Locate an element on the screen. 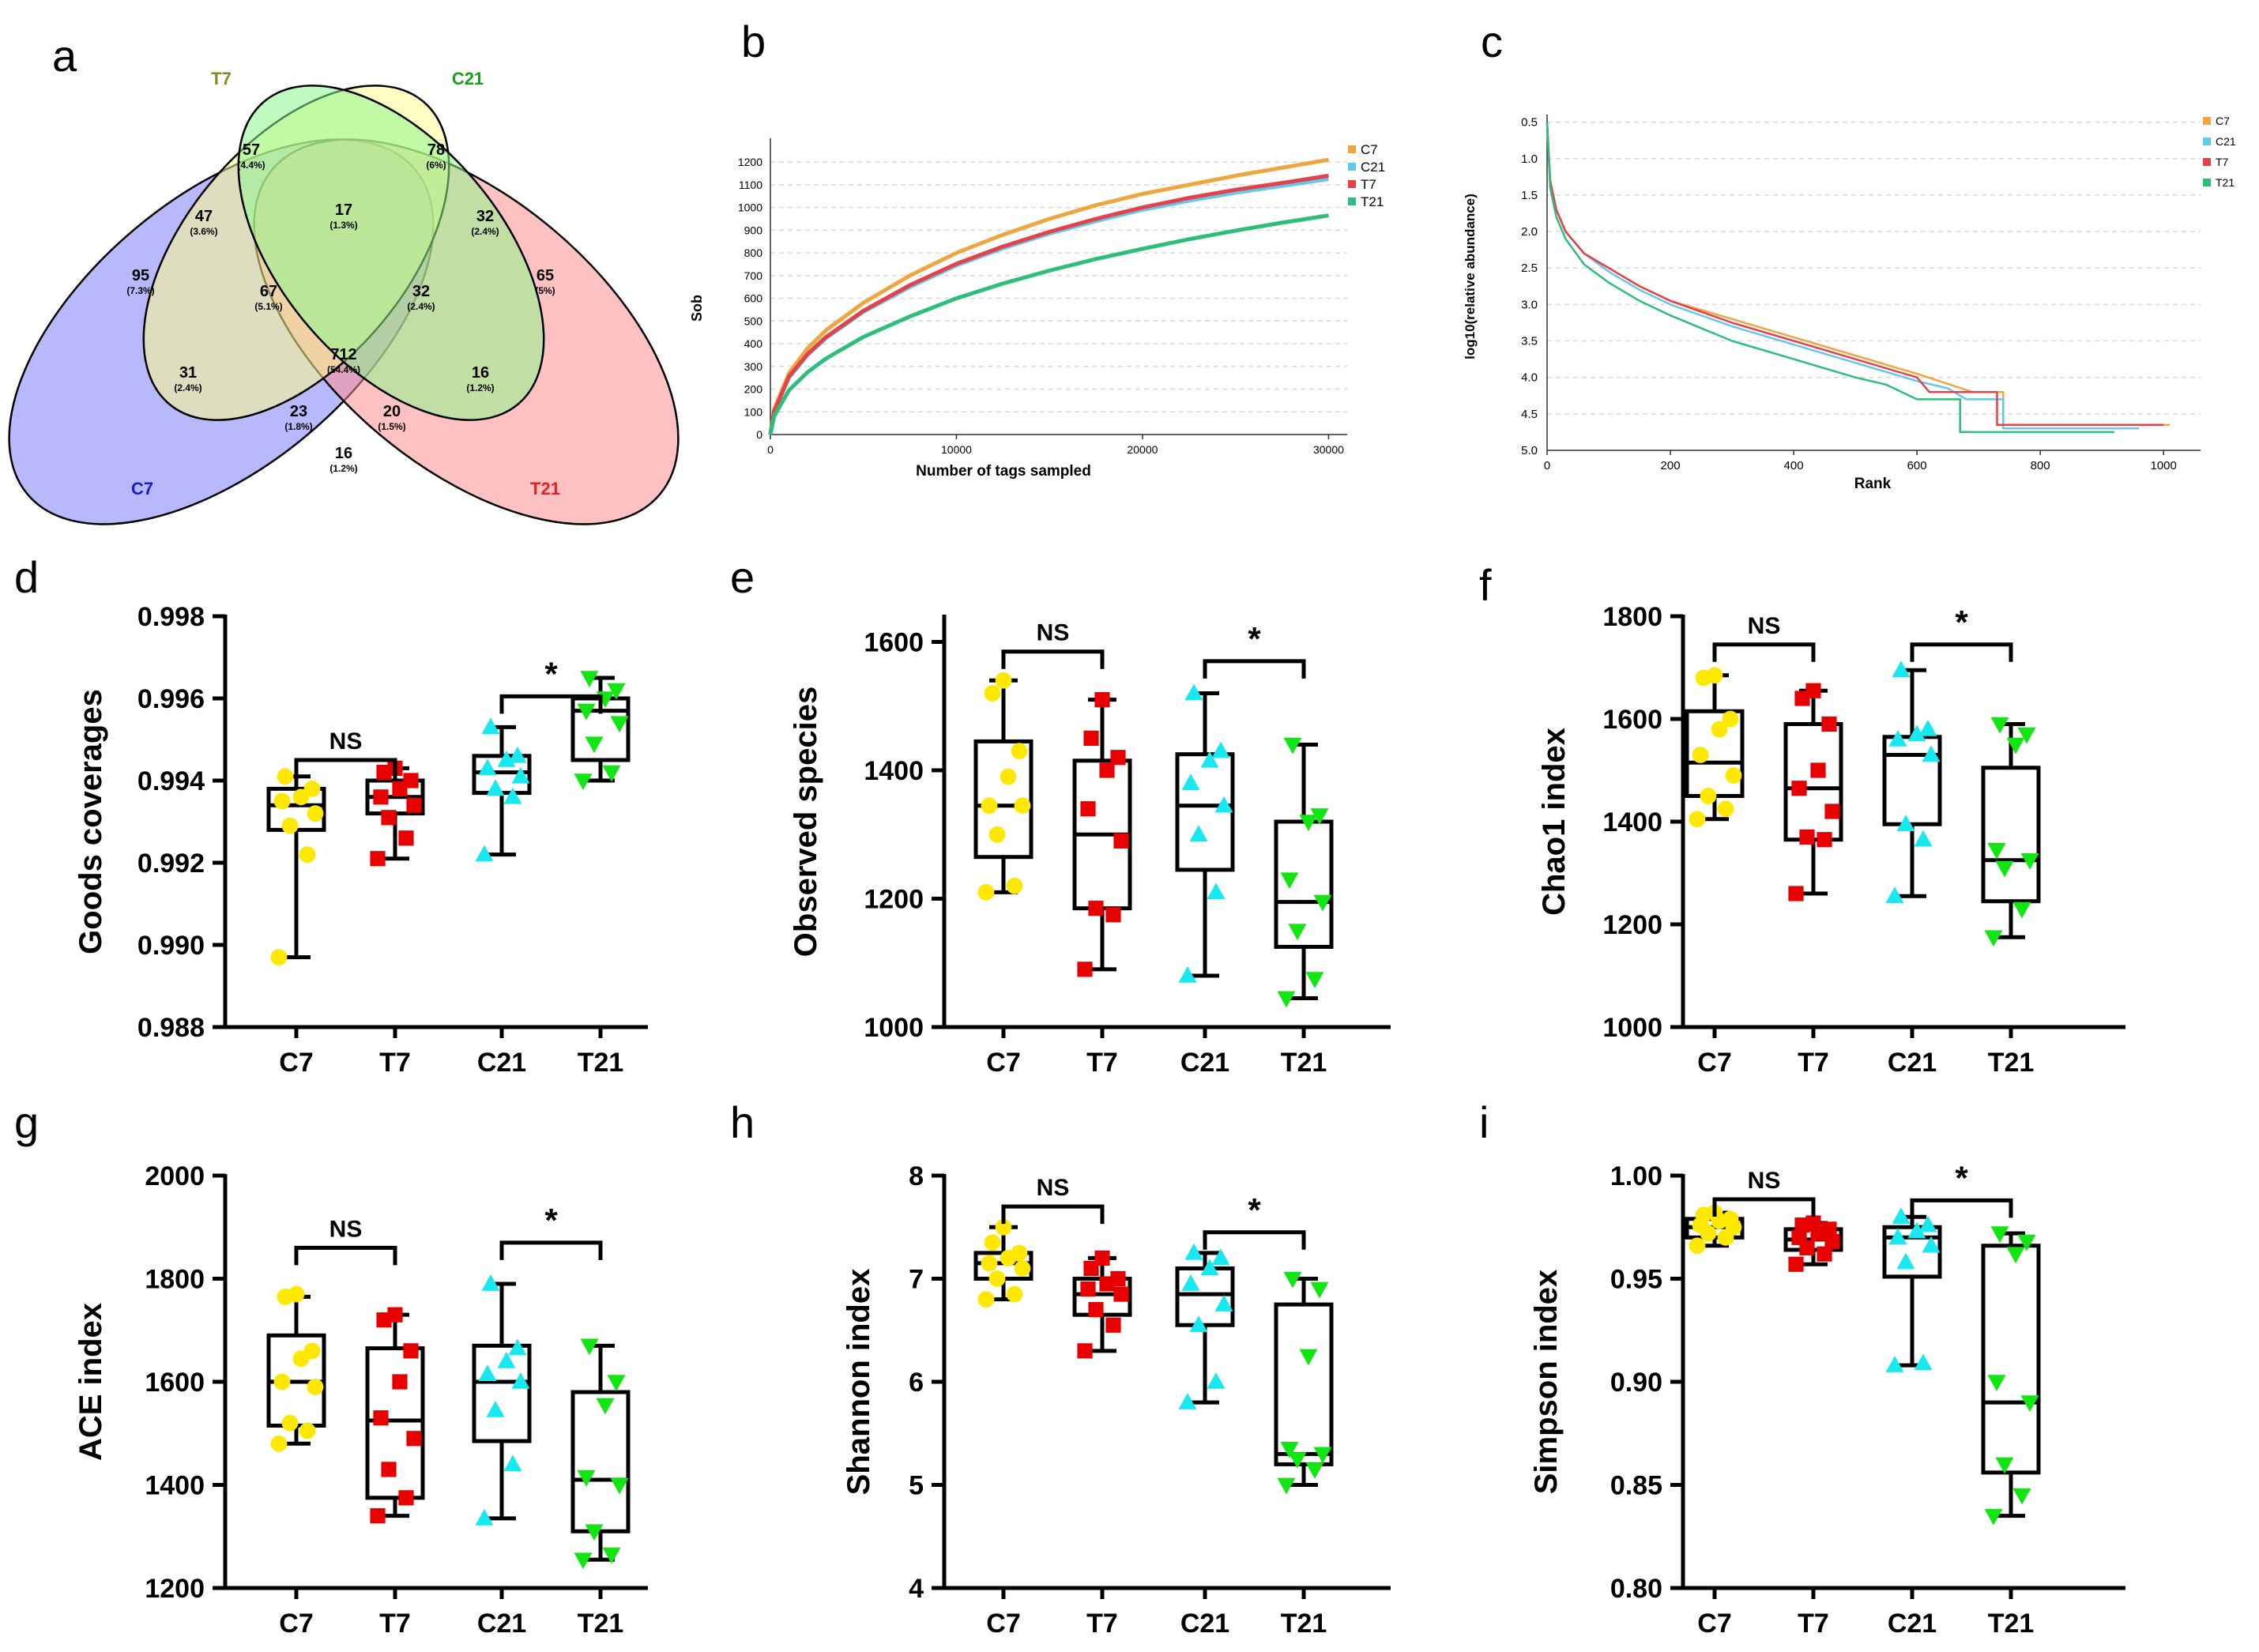 Image resolution: width=2259 pixels, height=1652 pixels. y-tick-label: 3.0 is located at coordinates (1529, 304).